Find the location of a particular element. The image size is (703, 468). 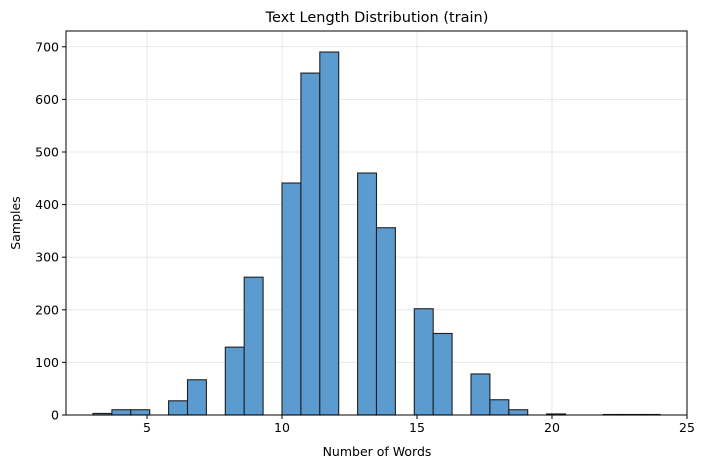

y-tick-label: 700 is located at coordinates (47, 46).